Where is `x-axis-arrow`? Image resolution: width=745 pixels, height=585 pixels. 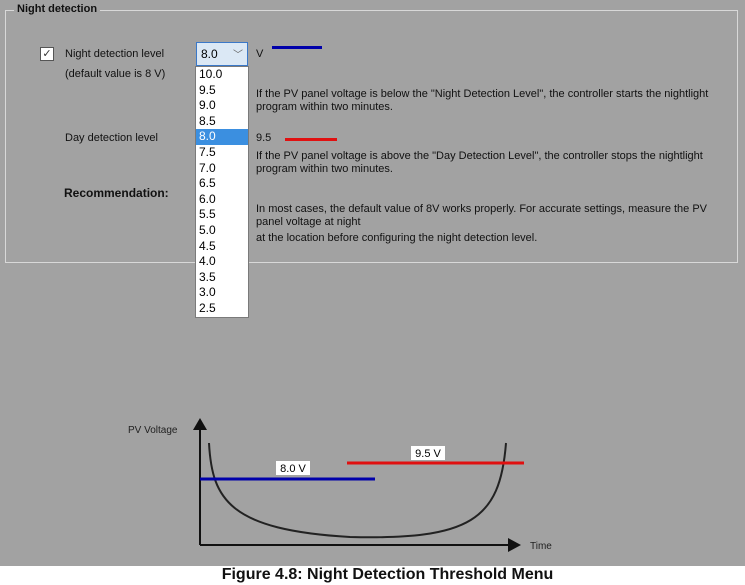 x-axis-arrow is located at coordinates (514, 545).